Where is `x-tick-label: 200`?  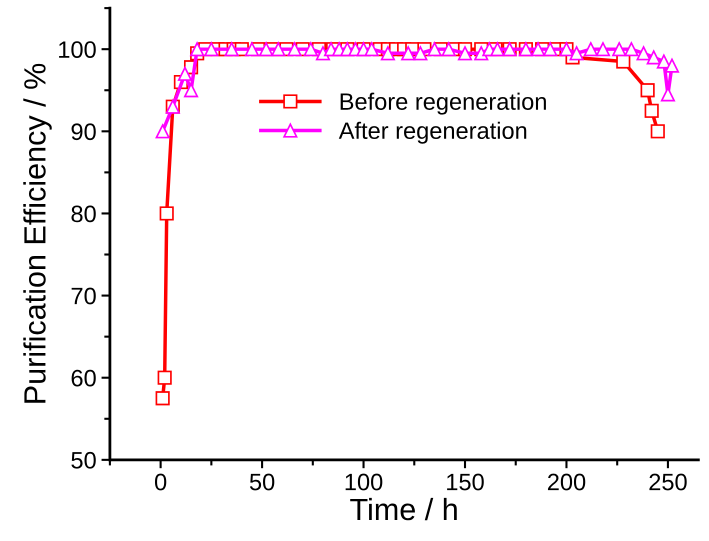 x-tick-label: 200 is located at coordinates (567, 482).